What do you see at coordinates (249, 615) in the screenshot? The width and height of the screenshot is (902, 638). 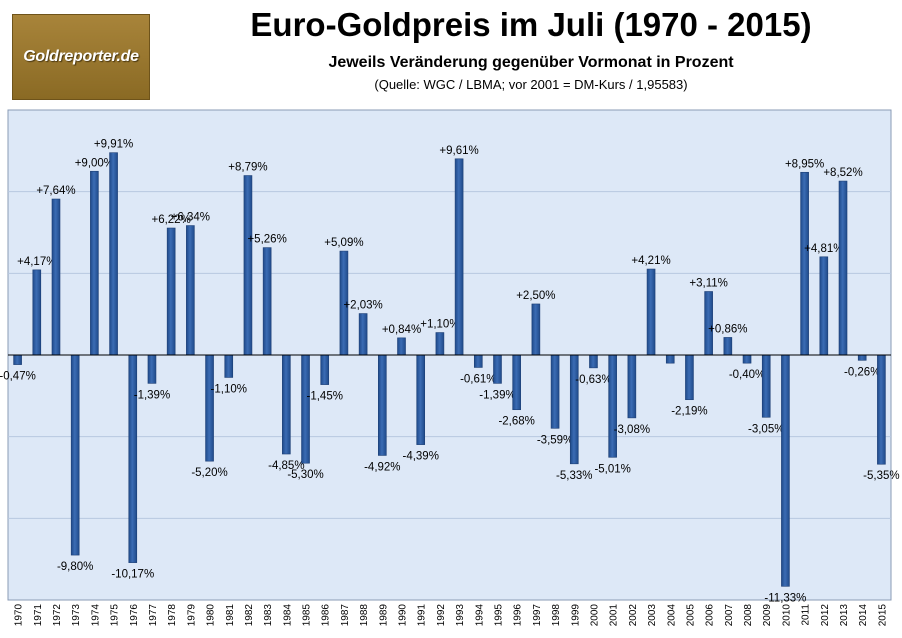 I see `x-tick-label-1982: 1982` at bounding box center [249, 615].